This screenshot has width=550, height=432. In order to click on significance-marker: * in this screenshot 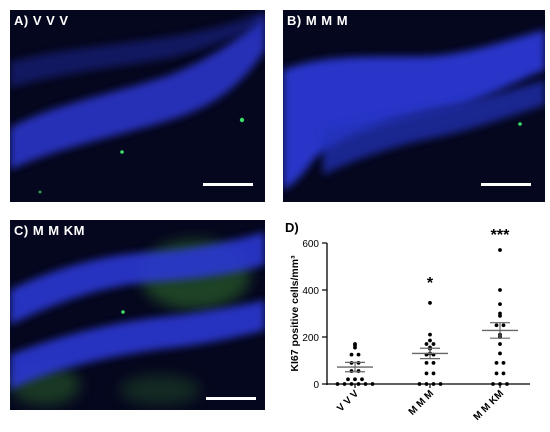, I will do `click(430, 283)`.